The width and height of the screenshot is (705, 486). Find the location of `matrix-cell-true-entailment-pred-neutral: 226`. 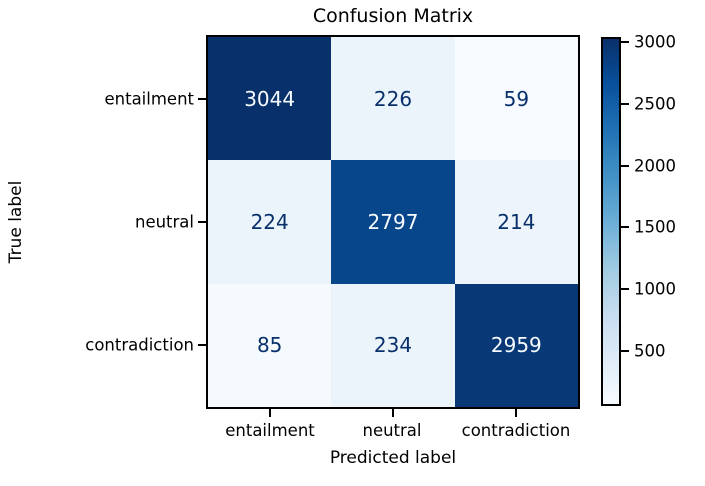

matrix-cell-true-entailment-pred-neutral: 226 is located at coordinates (393, 99).